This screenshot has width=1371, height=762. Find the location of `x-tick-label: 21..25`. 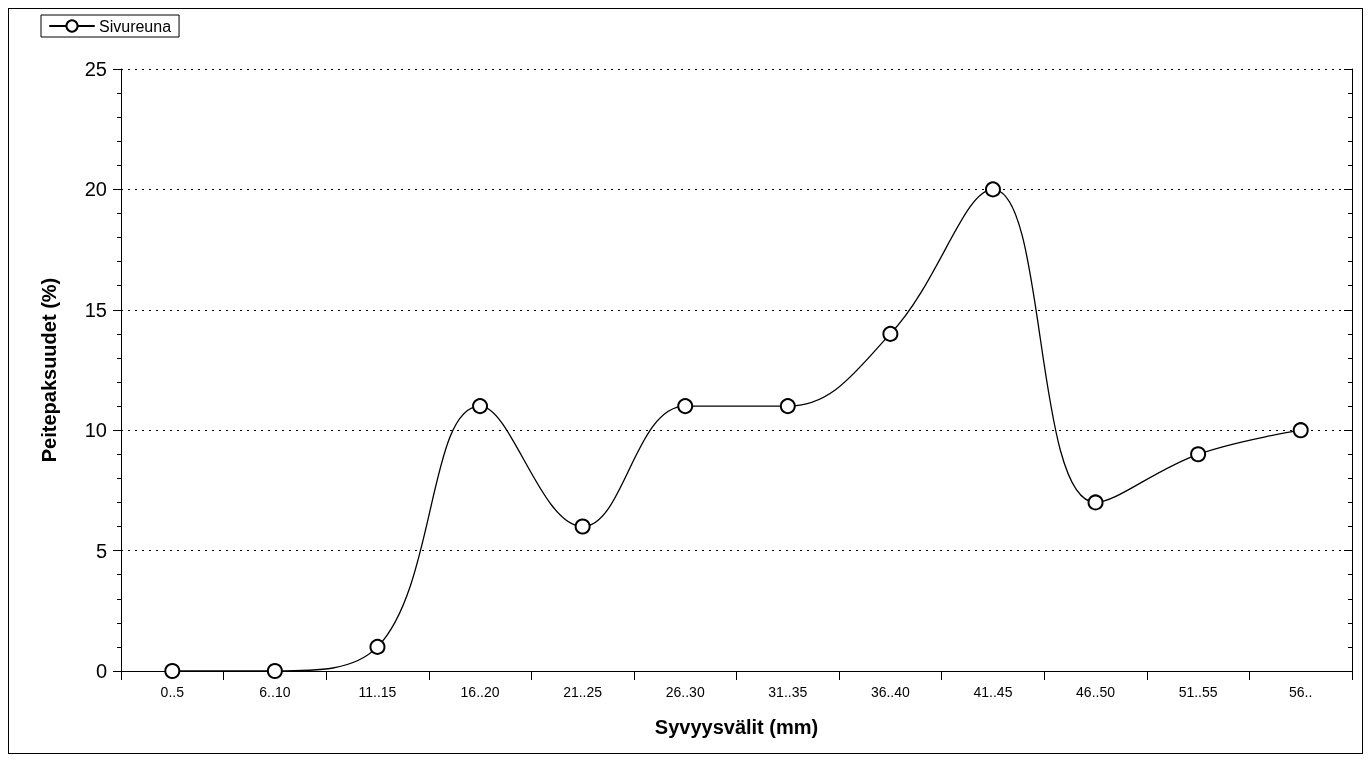

x-tick-label: 21..25 is located at coordinates (583, 692).